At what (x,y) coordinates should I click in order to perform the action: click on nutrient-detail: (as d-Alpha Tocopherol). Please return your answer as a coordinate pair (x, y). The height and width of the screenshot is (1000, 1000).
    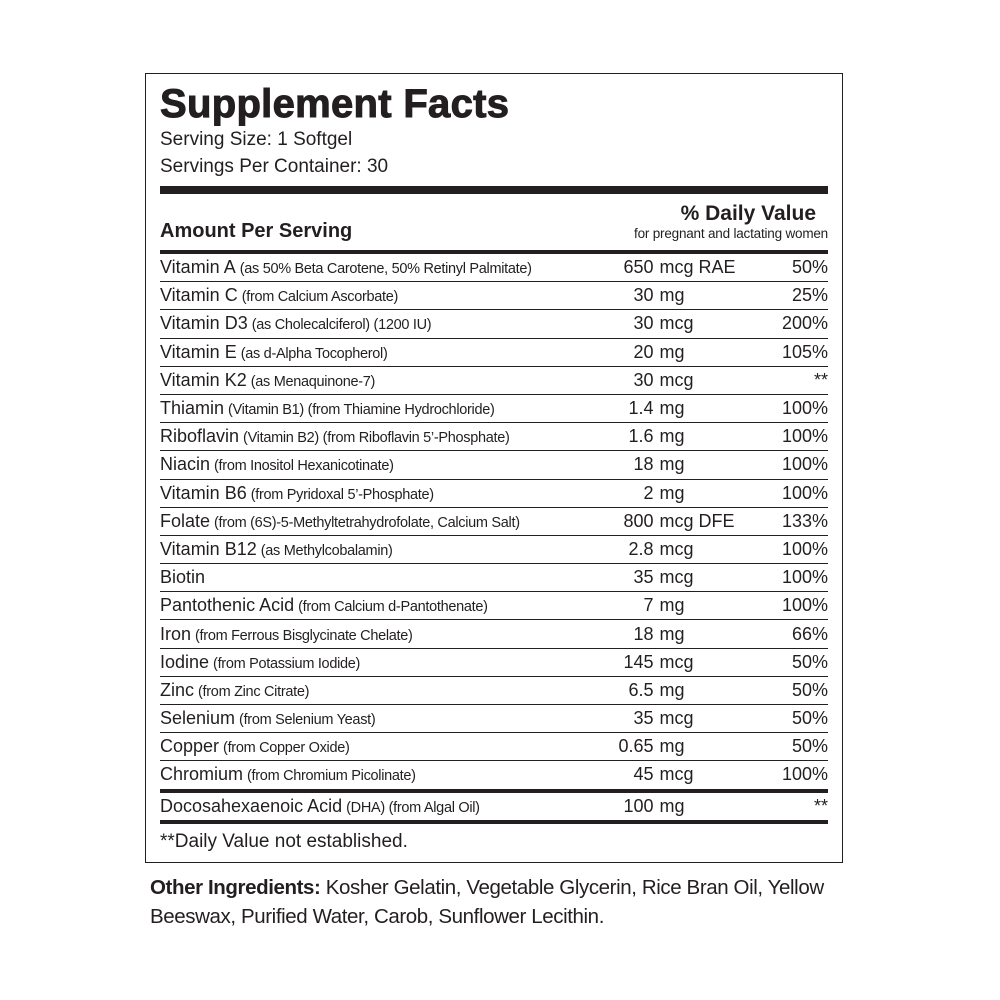
    Looking at the image, I should click on (314, 353).